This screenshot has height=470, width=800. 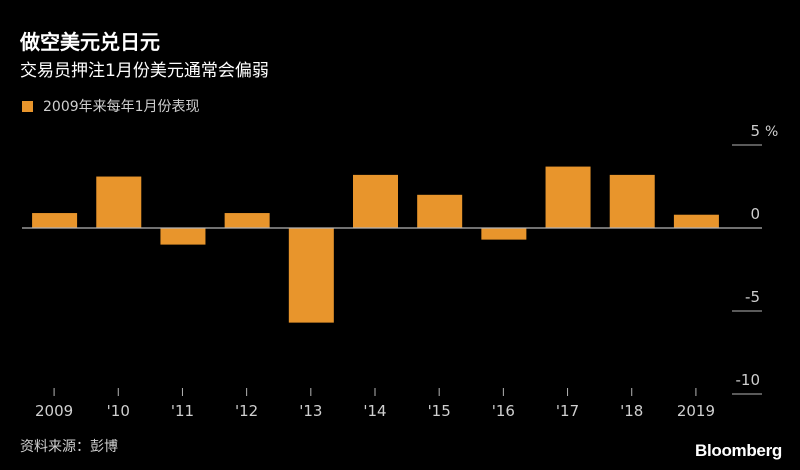 What do you see at coordinates (182, 411) in the screenshot?
I see `x-tick-label-2: '11` at bounding box center [182, 411].